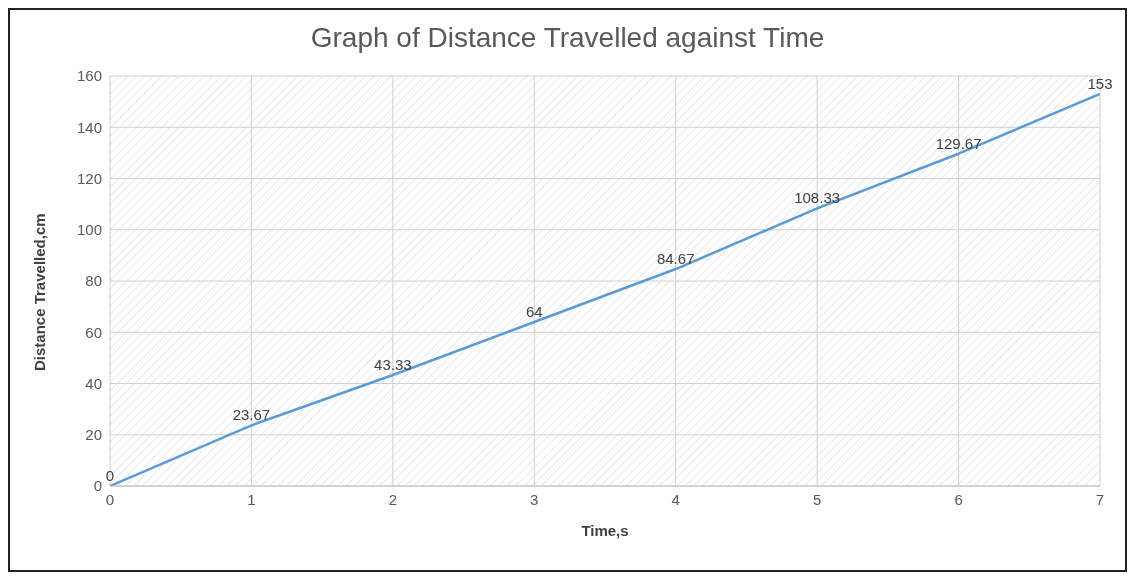 The height and width of the screenshot is (581, 1135). Describe the element at coordinates (93, 332) in the screenshot. I see `y-tick-label: 60` at that location.